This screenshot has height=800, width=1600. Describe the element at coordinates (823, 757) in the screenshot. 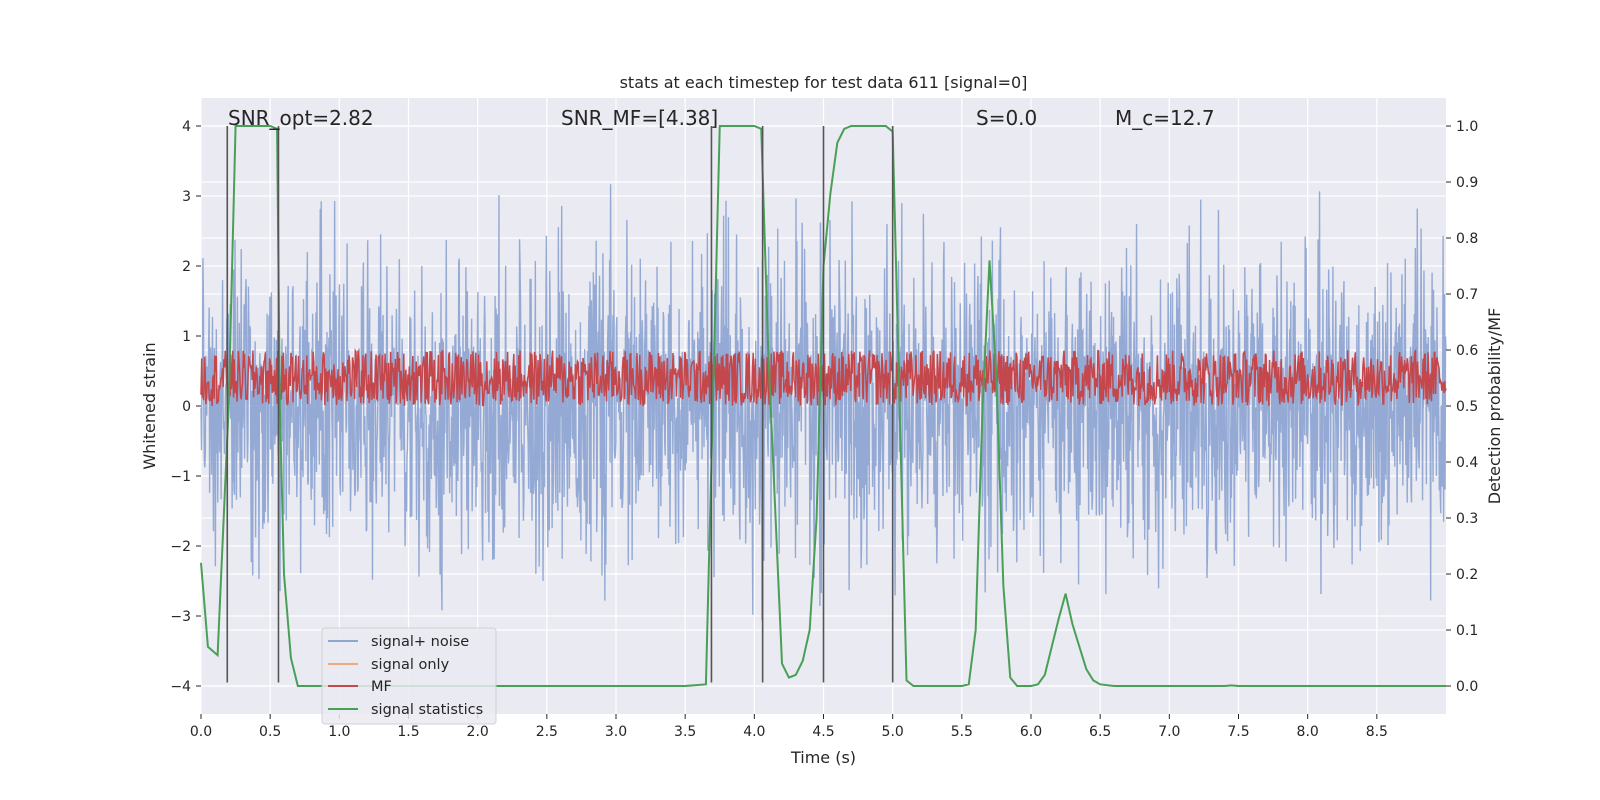

I see `x-axis-label: Time (s)` at that location.